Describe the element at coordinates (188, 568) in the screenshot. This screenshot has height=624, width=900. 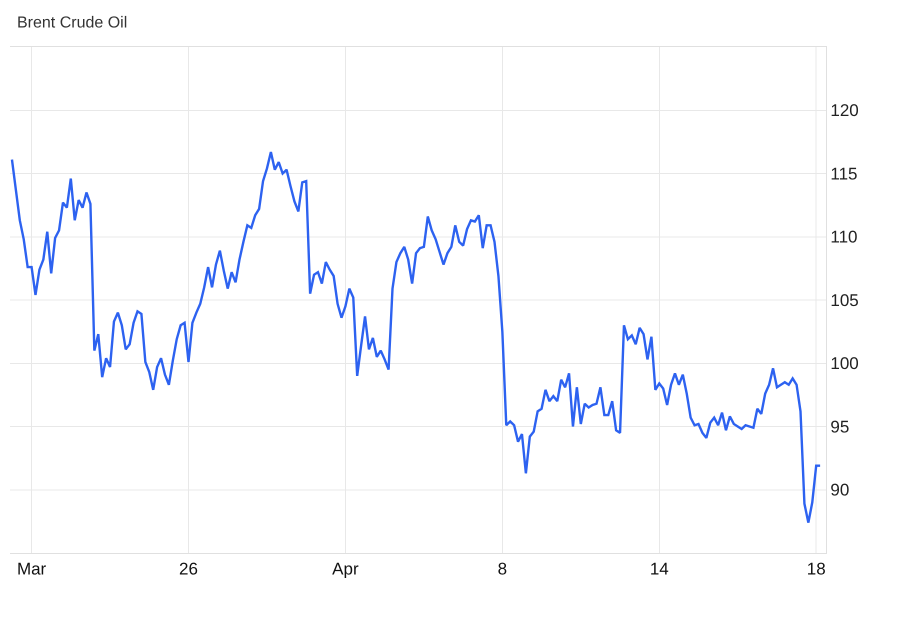
I see `x-tick-label: 26` at that location.